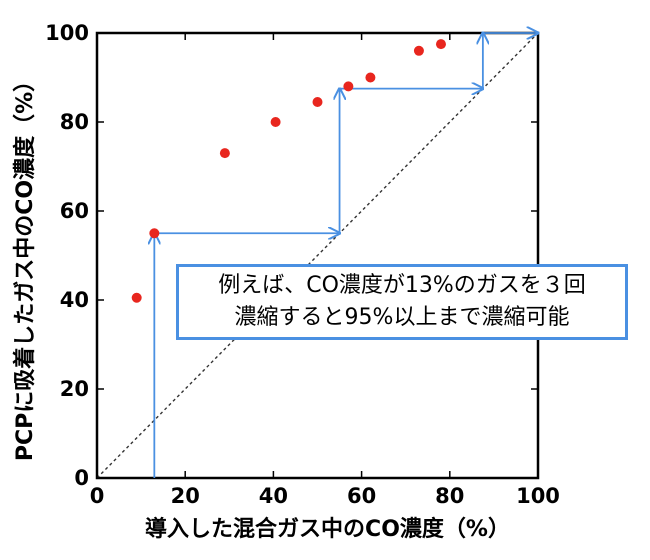 The image size is (650, 560). What do you see at coordinates (74, 300) in the screenshot?
I see `y-tick-label: 40` at bounding box center [74, 300].